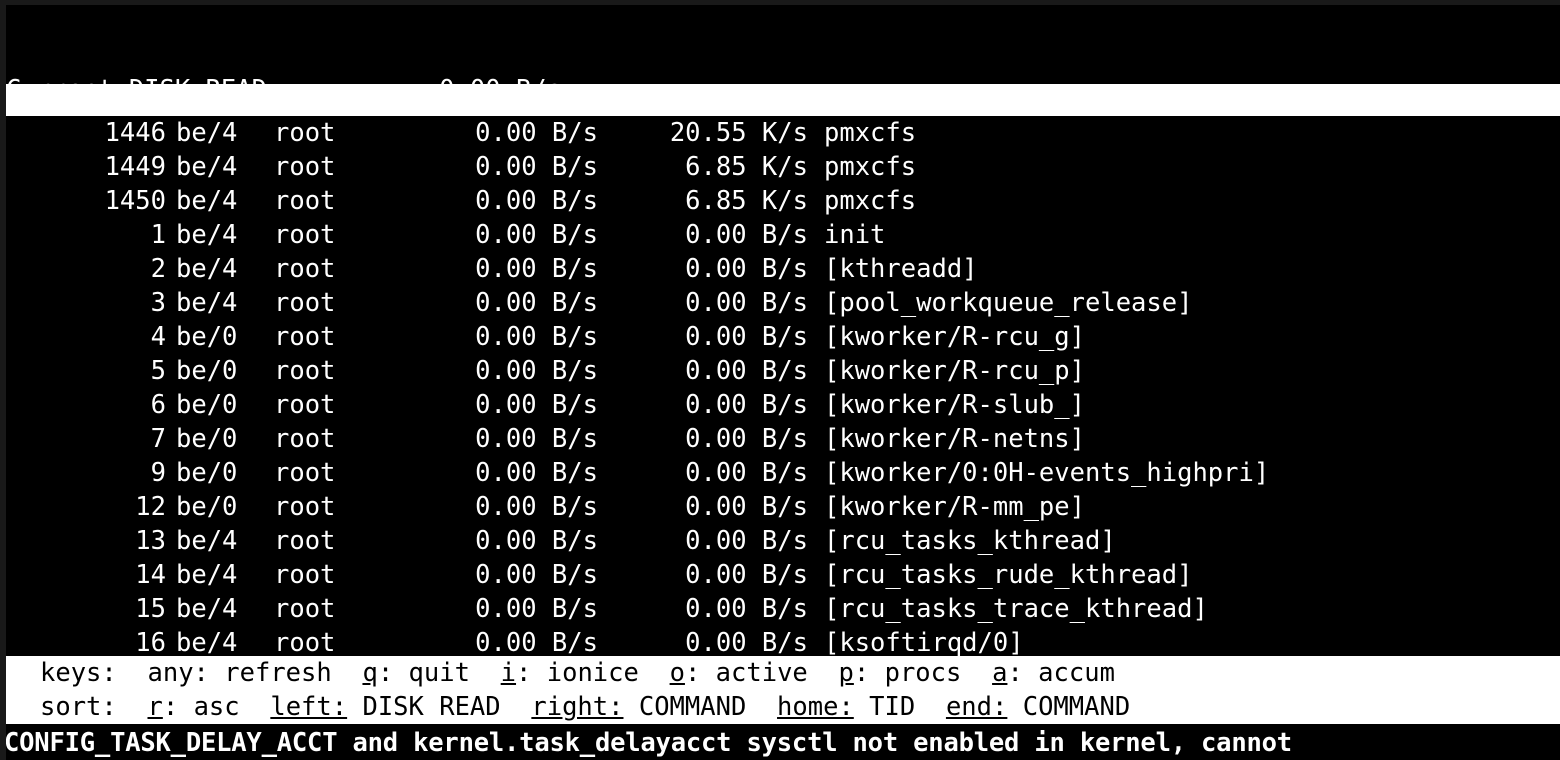 This screenshot has width=1560, height=760. I want to click on sort-action: DISK READ, so click(431, 707).